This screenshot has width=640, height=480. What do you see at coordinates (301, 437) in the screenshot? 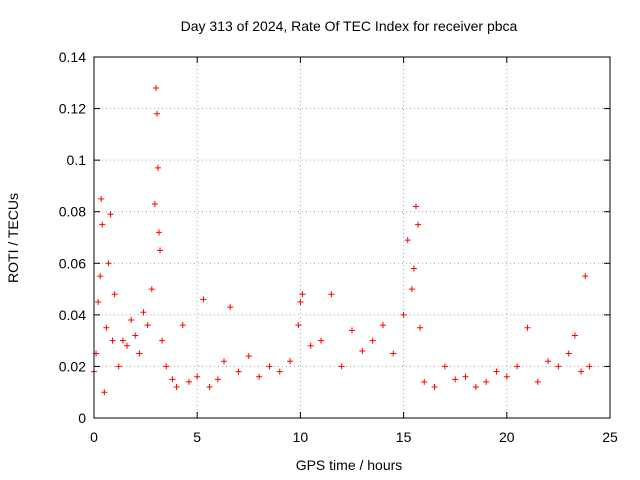
I see `x-tick-label: 10` at bounding box center [301, 437].